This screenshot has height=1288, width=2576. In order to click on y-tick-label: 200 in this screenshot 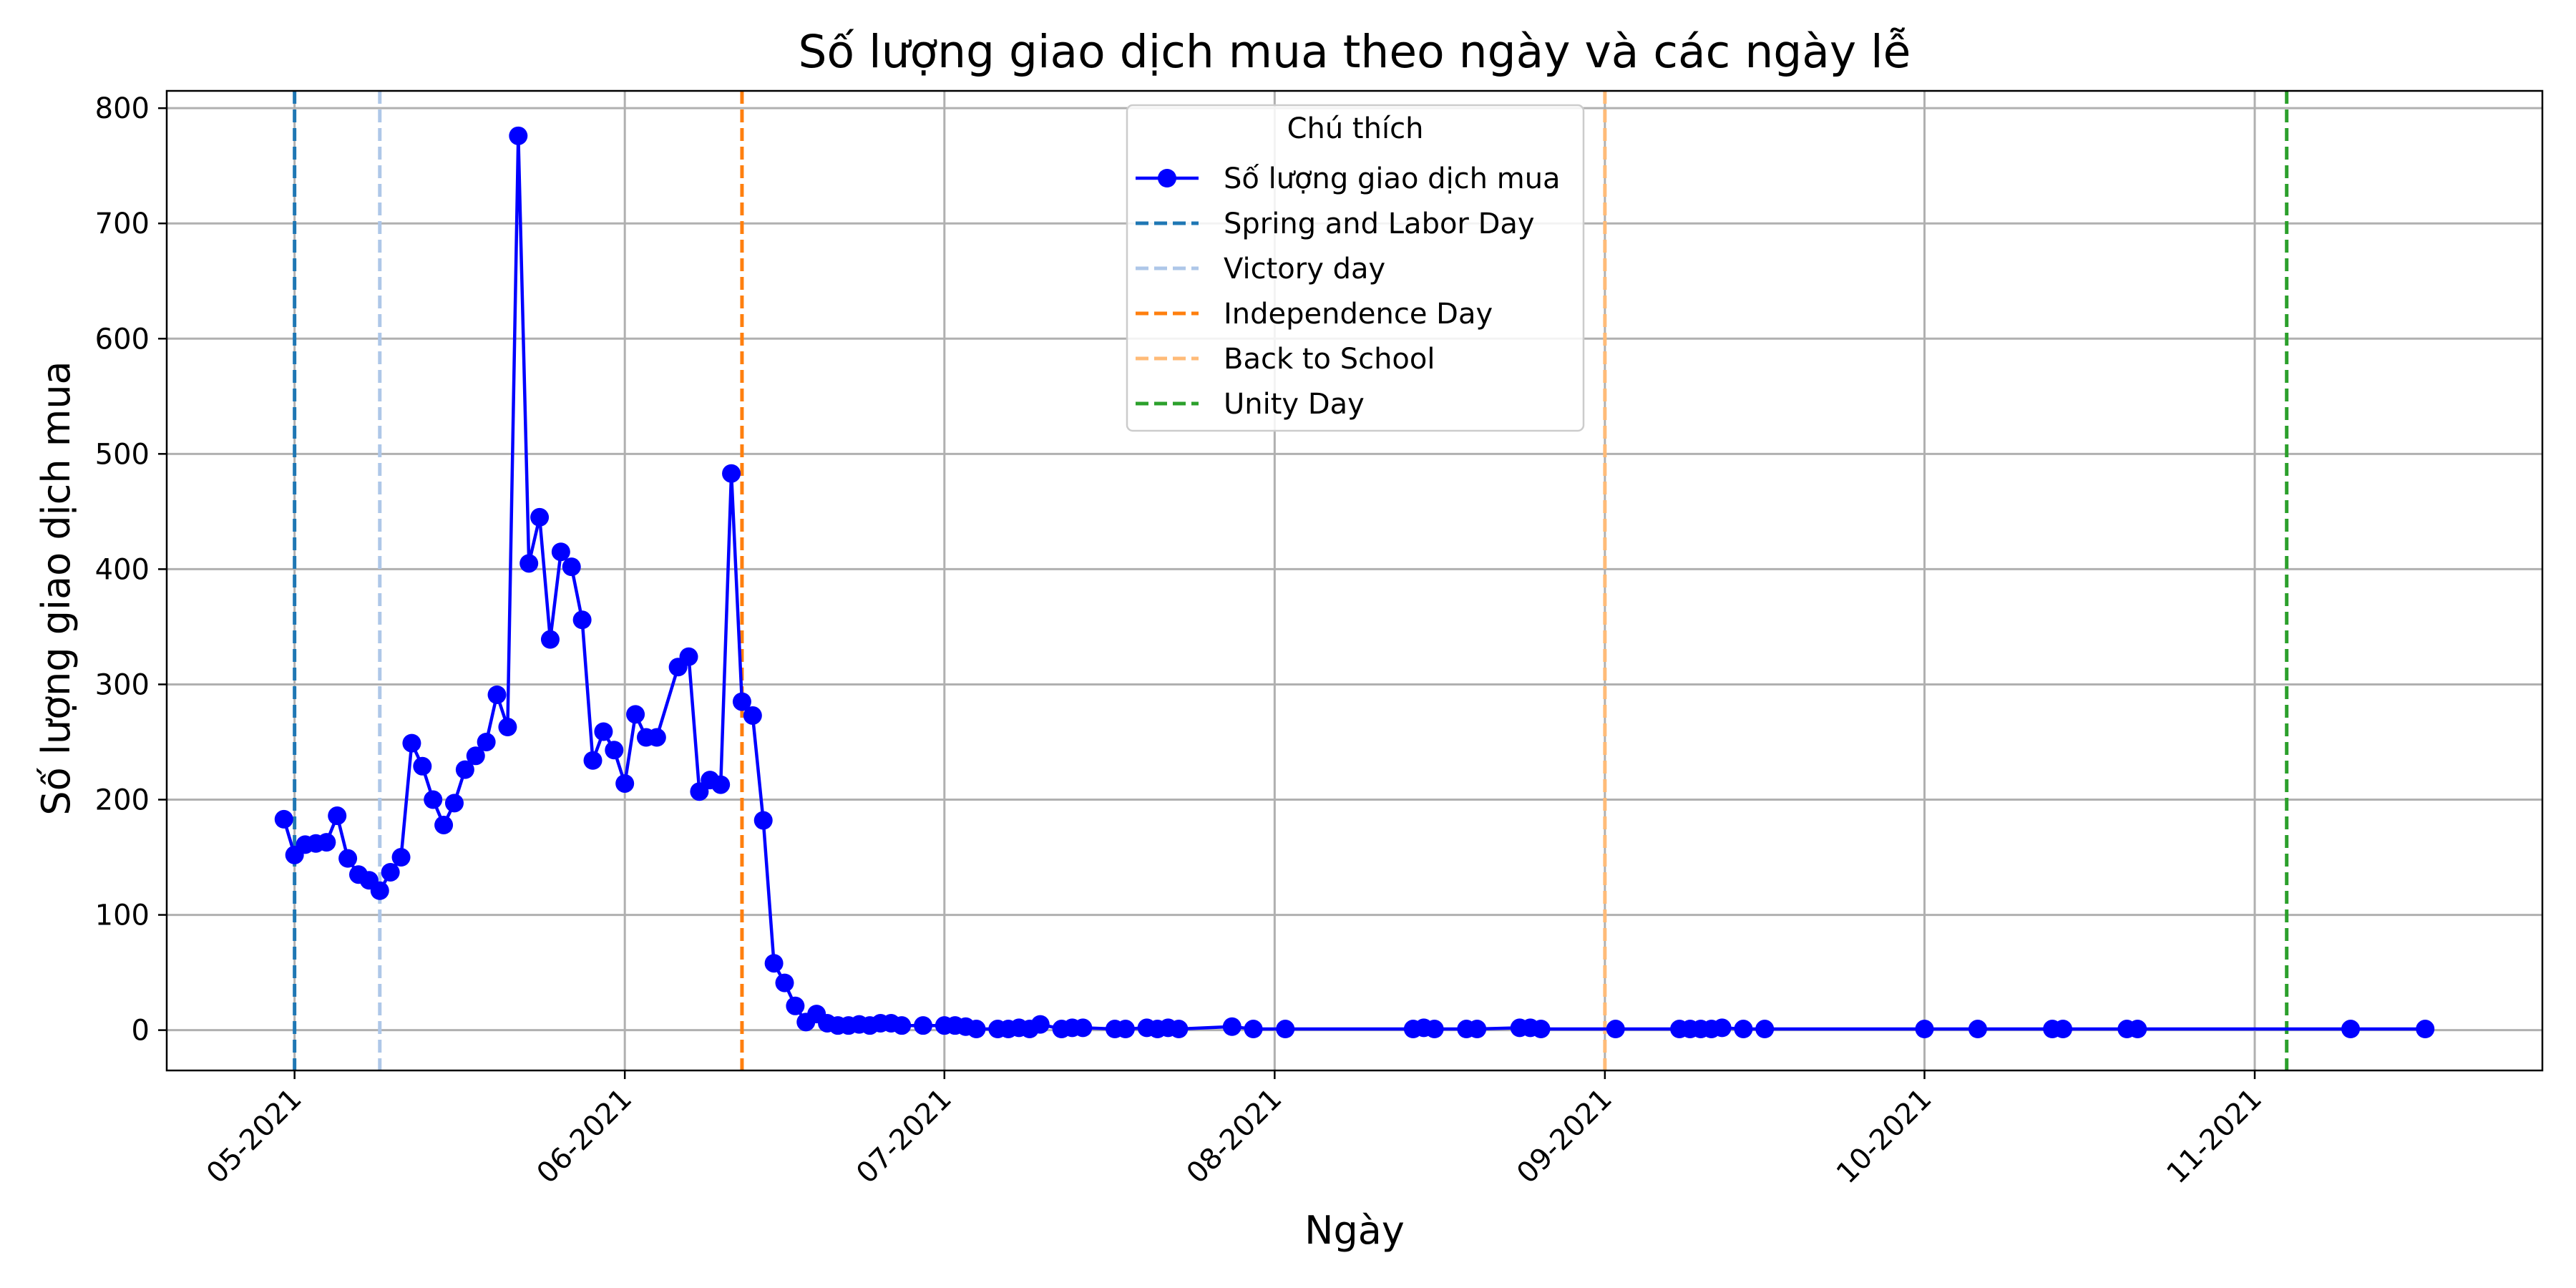, I will do `click(122, 800)`.